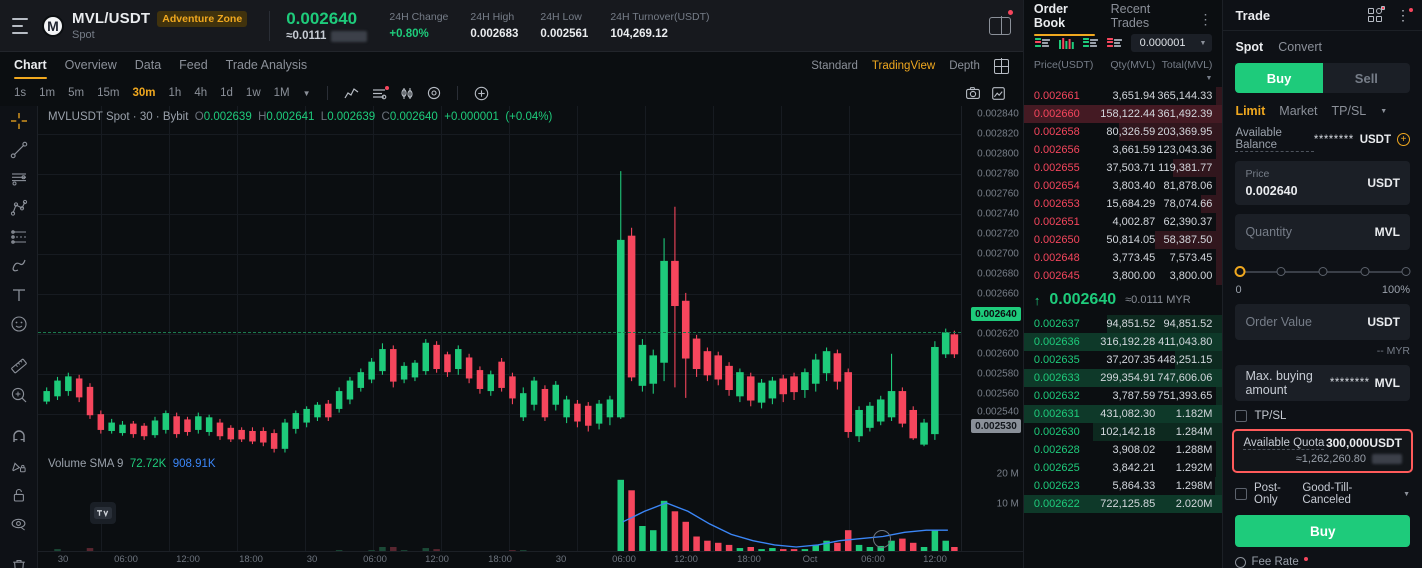 The width and height of the screenshot is (1422, 568). What do you see at coordinates (903, 66) in the screenshot?
I see `chart-mode-tradingview: TradingView` at bounding box center [903, 66].